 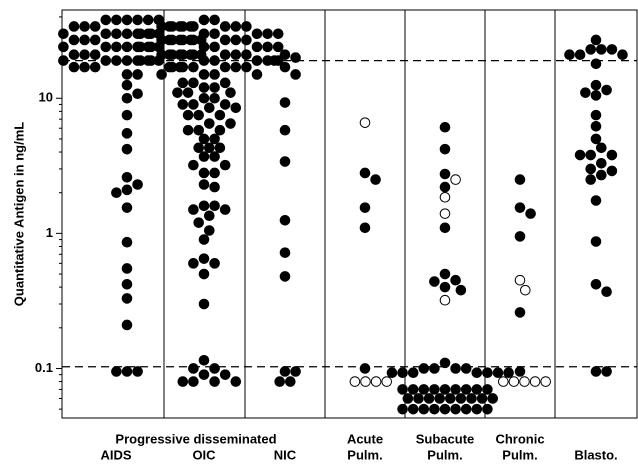 What do you see at coordinates (285, 454) in the screenshot?
I see `x-tick-label: NIC` at bounding box center [285, 454].